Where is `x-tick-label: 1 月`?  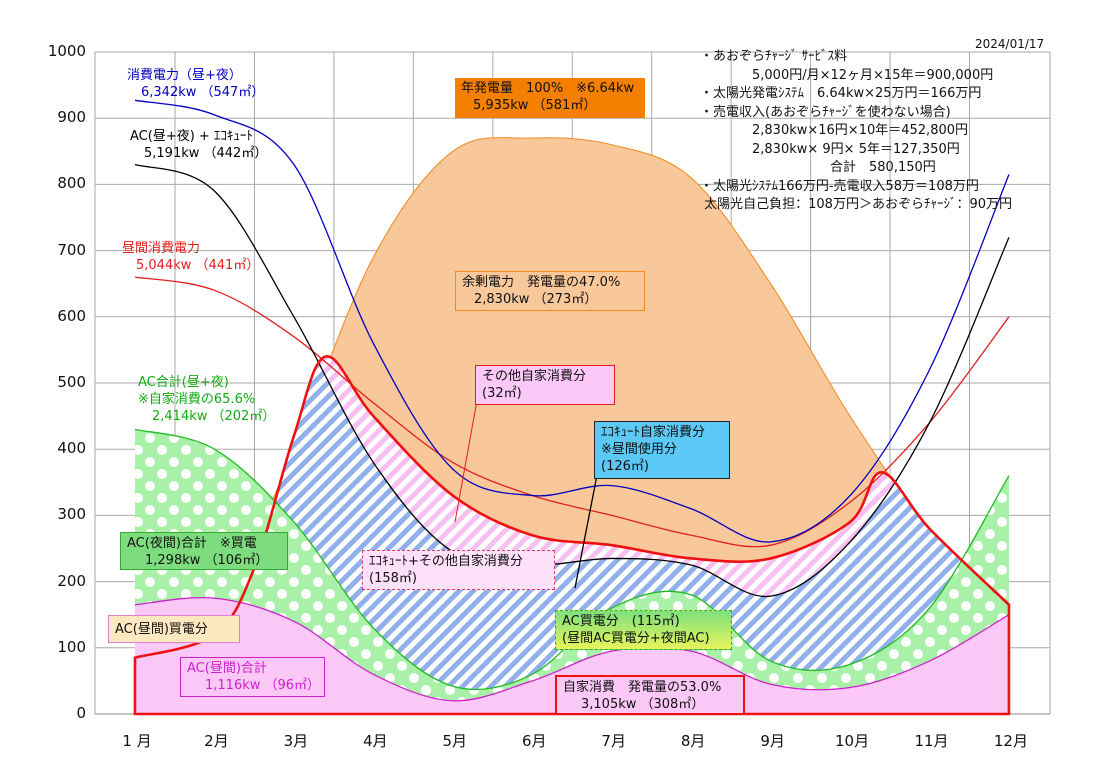 x-tick-label: 1 月 is located at coordinates (137, 741).